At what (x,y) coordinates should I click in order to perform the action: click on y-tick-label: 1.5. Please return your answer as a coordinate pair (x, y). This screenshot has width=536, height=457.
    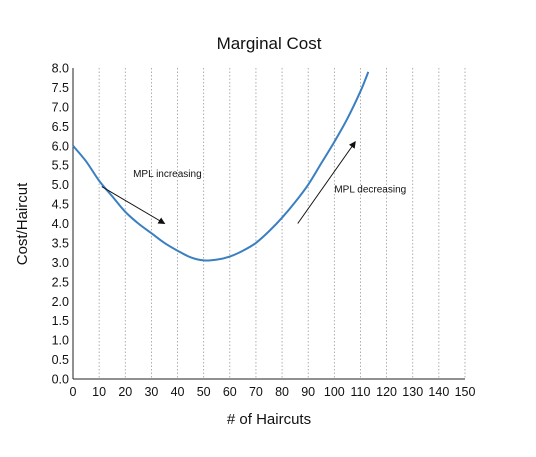
    Looking at the image, I should click on (60, 321).